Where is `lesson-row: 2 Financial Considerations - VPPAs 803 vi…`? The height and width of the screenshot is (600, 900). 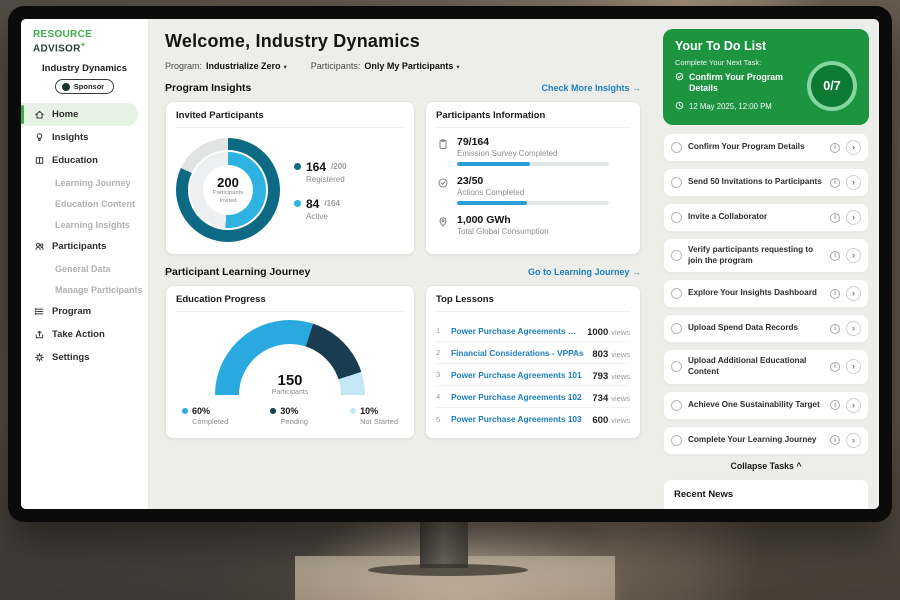 lesson-row: 2 Financial Considerations - VPPAs 803 vi… is located at coordinates (533, 353).